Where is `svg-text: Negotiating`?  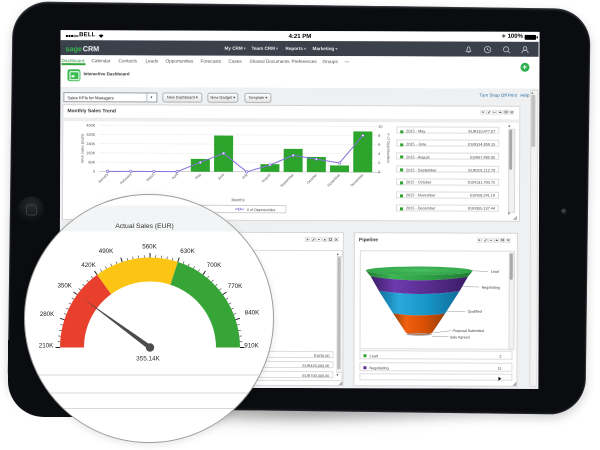 svg-text: Negotiating is located at coordinates (491, 287).